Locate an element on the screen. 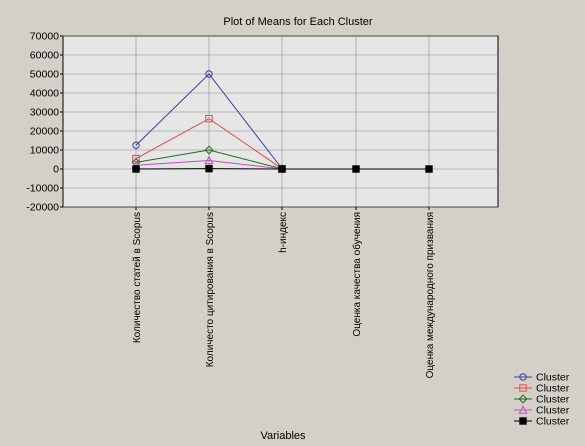 This screenshot has width=585, height=446. y-tick-label: 0 is located at coordinates (56, 170).